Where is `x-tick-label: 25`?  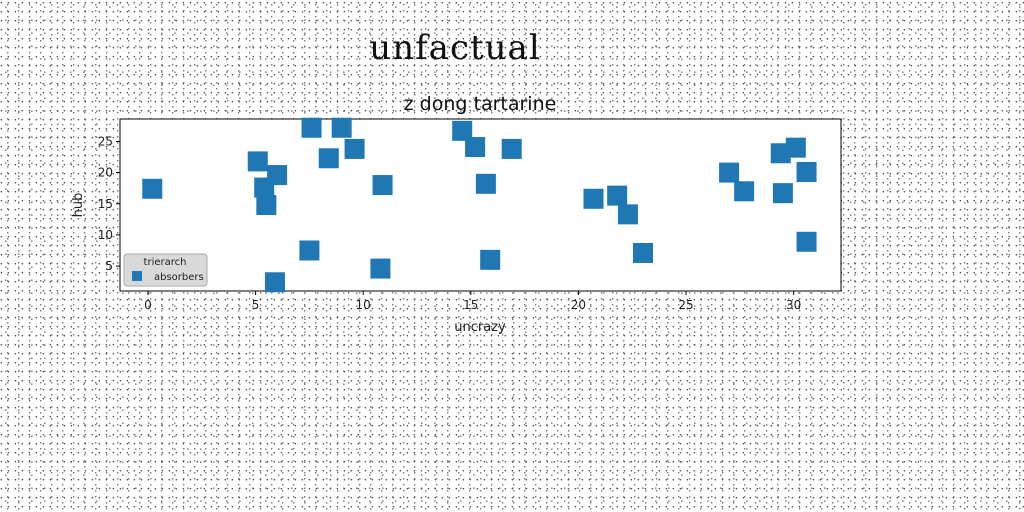
x-tick-label: 25 is located at coordinates (685, 305).